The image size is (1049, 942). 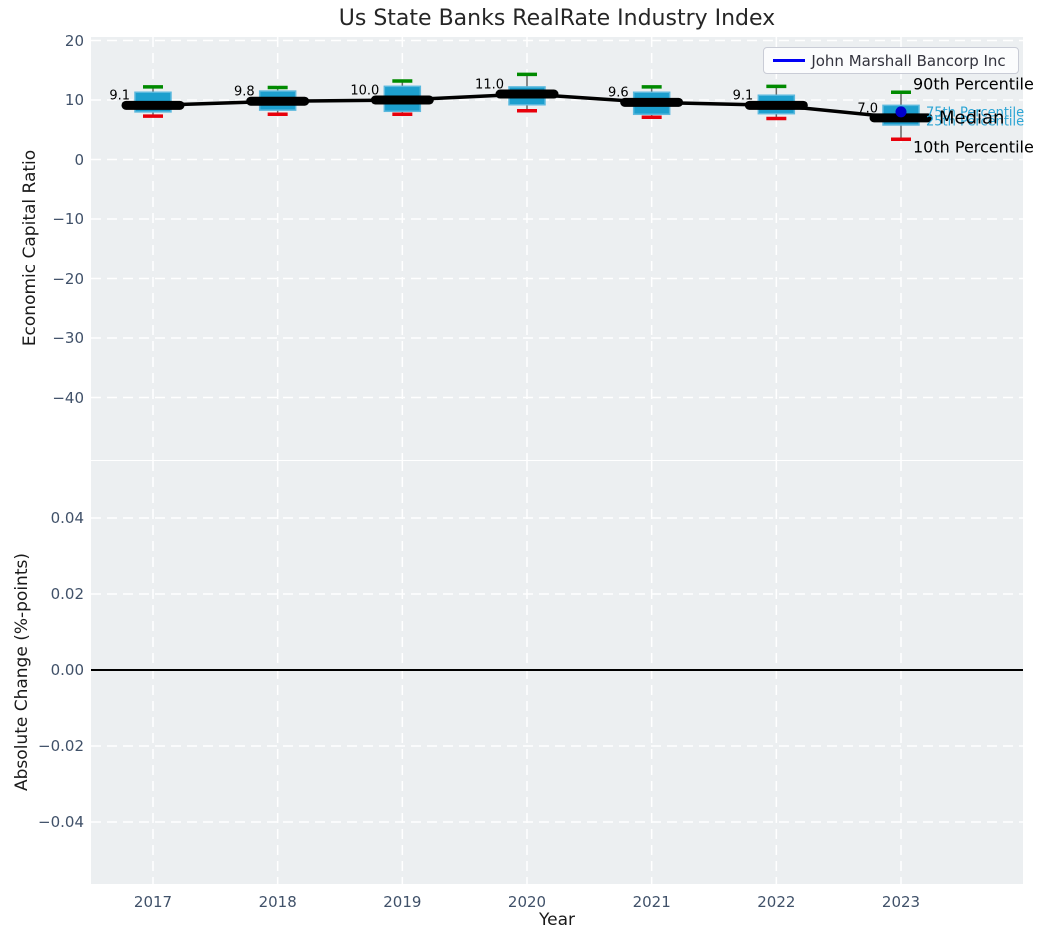 I want to click on annotation-p75: 75th Percentile, so click(x=975, y=113).